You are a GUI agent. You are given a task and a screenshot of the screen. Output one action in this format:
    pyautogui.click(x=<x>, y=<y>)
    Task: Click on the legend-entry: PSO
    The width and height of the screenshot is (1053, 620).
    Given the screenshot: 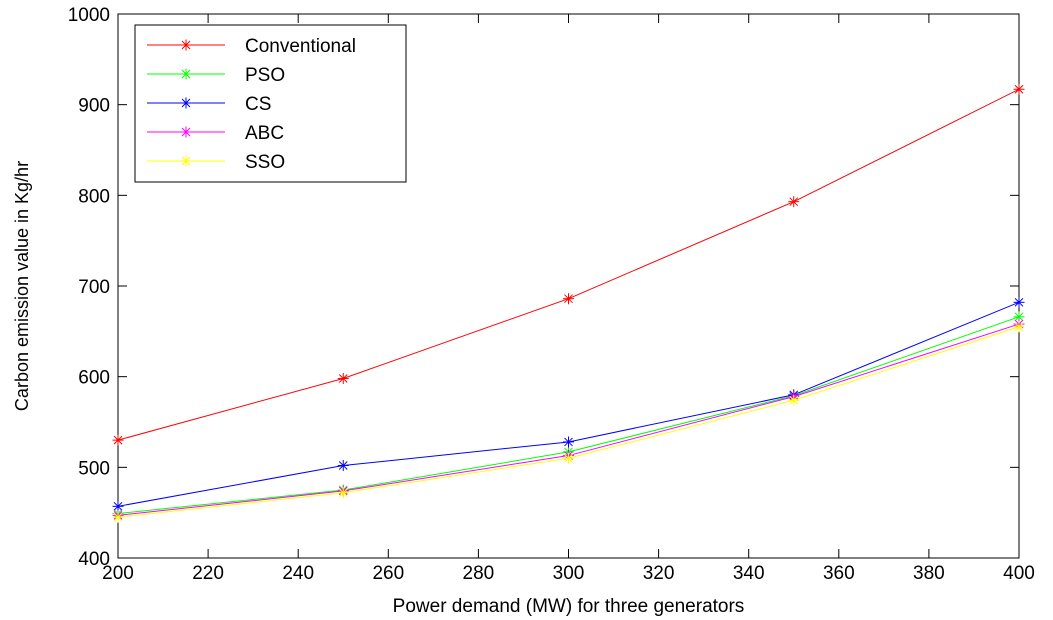 What is the action you would take?
    pyautogui.click(x=216, y=75)
    